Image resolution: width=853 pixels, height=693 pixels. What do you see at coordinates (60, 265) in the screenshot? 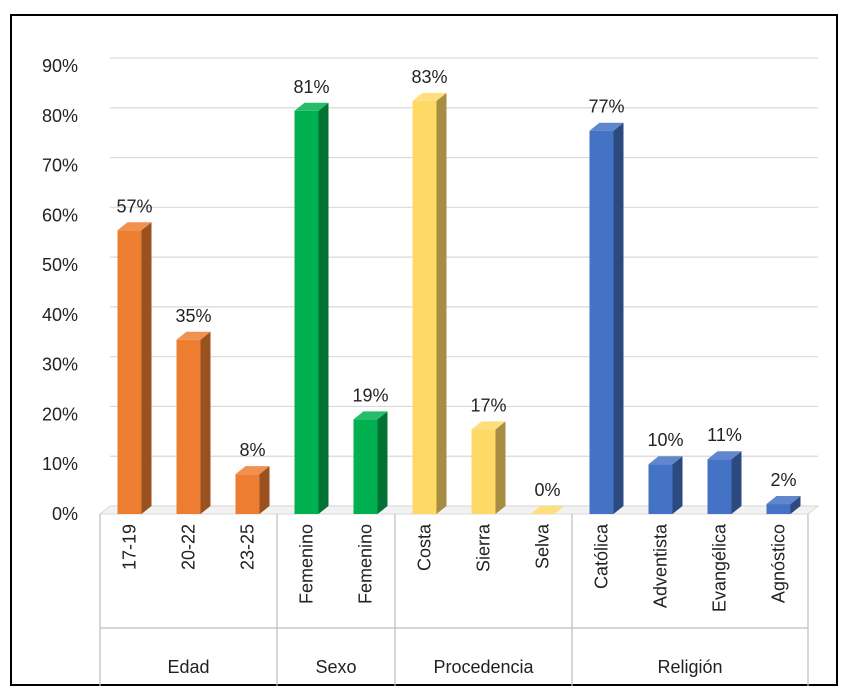
I see `y-tick-label: 50%` at bounding box center [60, 265].